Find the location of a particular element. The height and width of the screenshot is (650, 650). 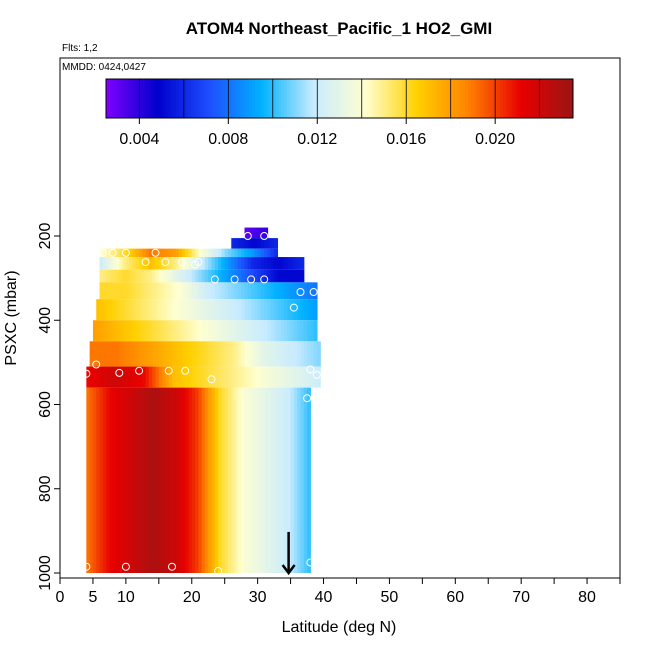

y-tick-label: 800 is located at coordinates (45, 488).